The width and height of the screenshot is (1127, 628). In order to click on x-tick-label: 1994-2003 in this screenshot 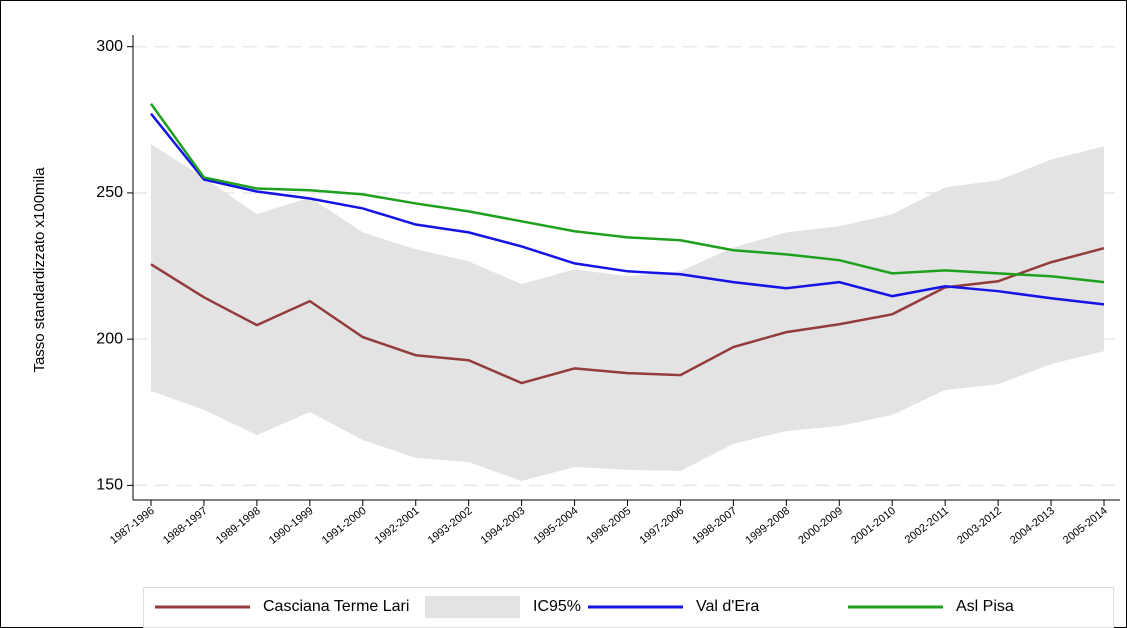, I will do `click(503, 526)`.